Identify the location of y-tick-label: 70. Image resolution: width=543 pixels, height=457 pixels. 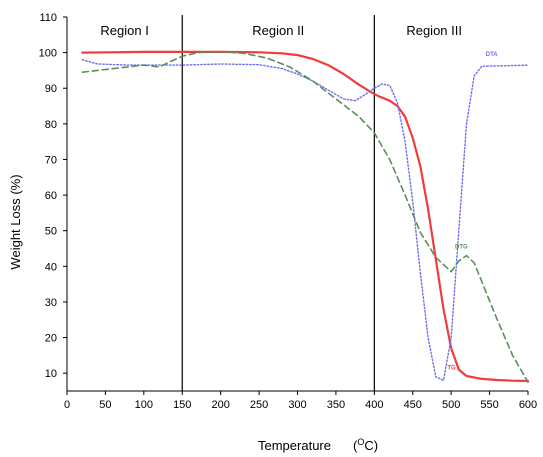
(51, 160).